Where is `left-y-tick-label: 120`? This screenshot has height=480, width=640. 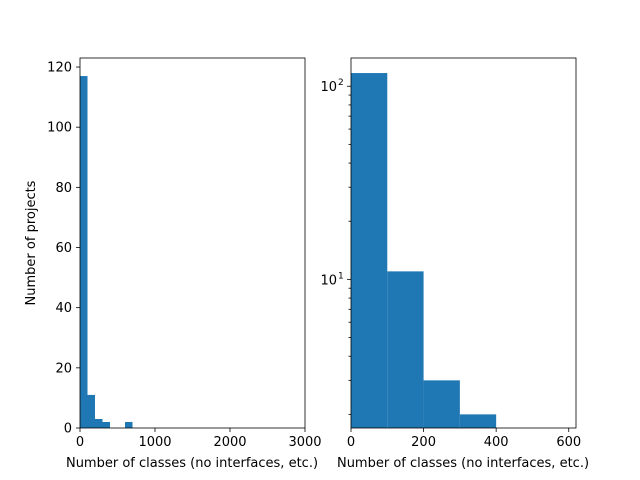
left-y-tick-label: 120 is located at coordinates (59, 68).